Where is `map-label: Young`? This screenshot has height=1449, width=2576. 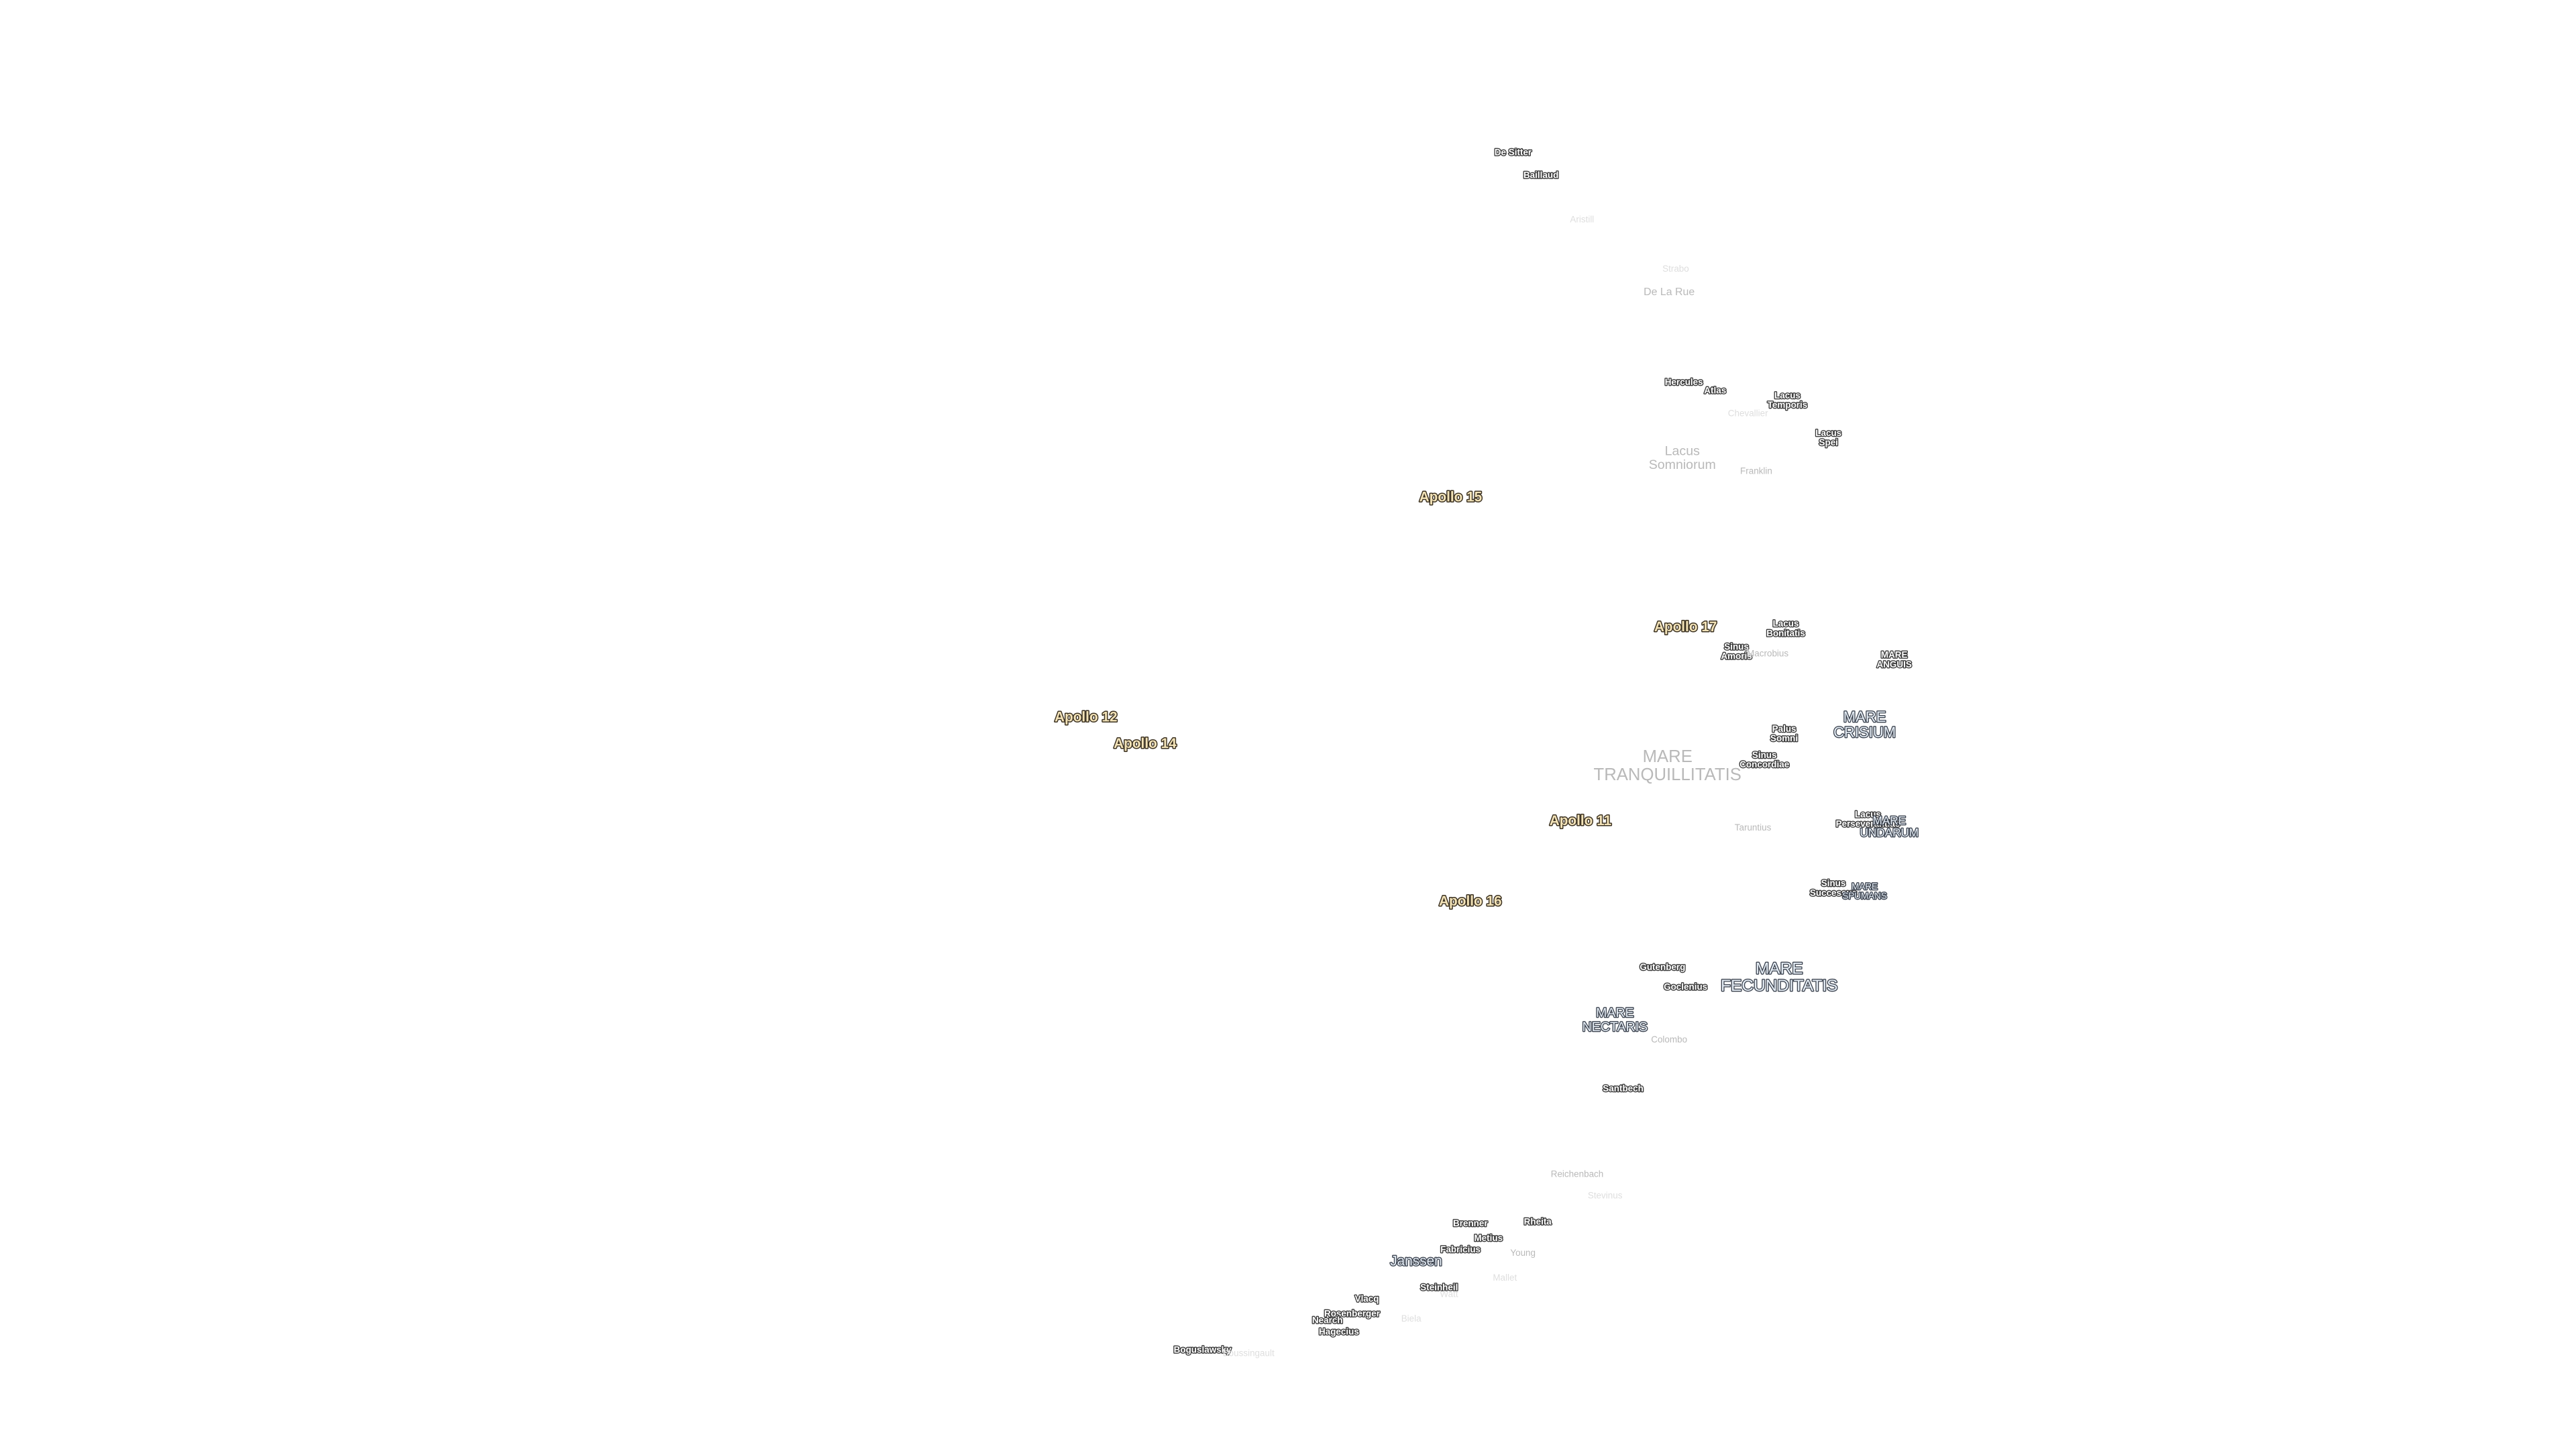
map-label: Young is located at coordinates (1523, 1253).